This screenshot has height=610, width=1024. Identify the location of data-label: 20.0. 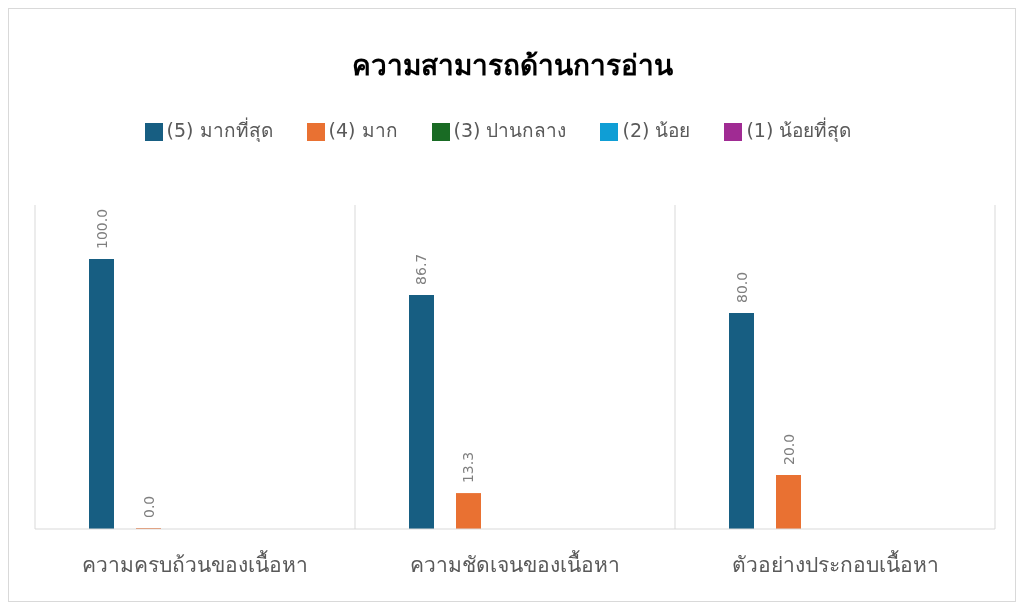
(788, 449).